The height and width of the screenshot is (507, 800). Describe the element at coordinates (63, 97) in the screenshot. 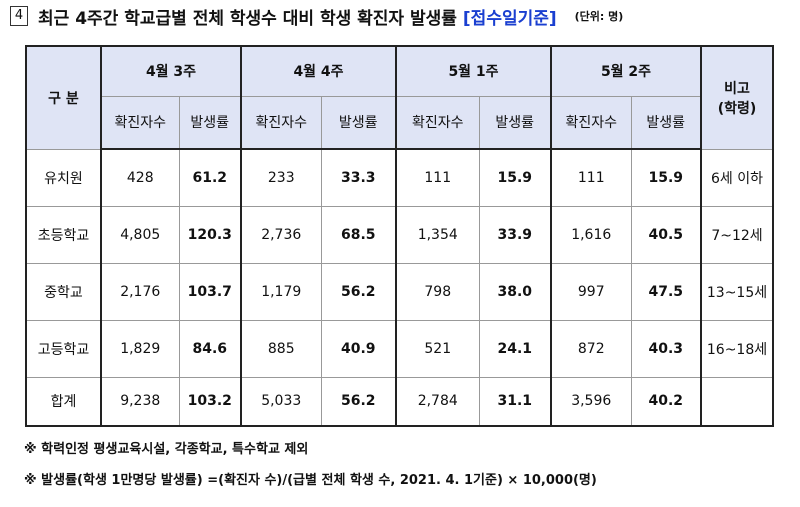

I see `corner-header: 구 분` at that location.